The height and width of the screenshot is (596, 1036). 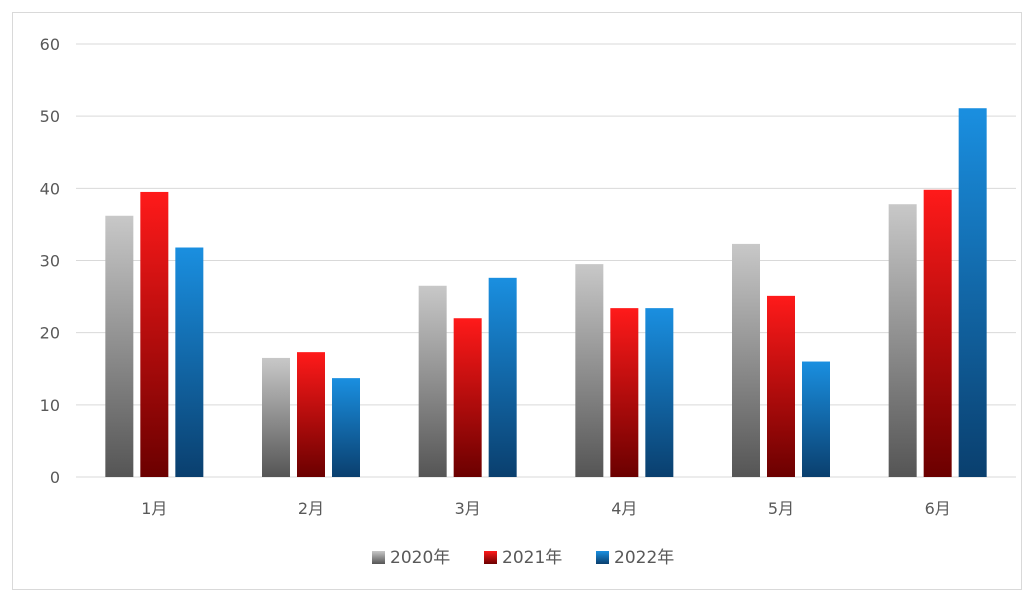 What do you see at coordinates (624, 508) in the screenshot?
I see `x-tick-label: 4月` at bounding box center [624, 508].